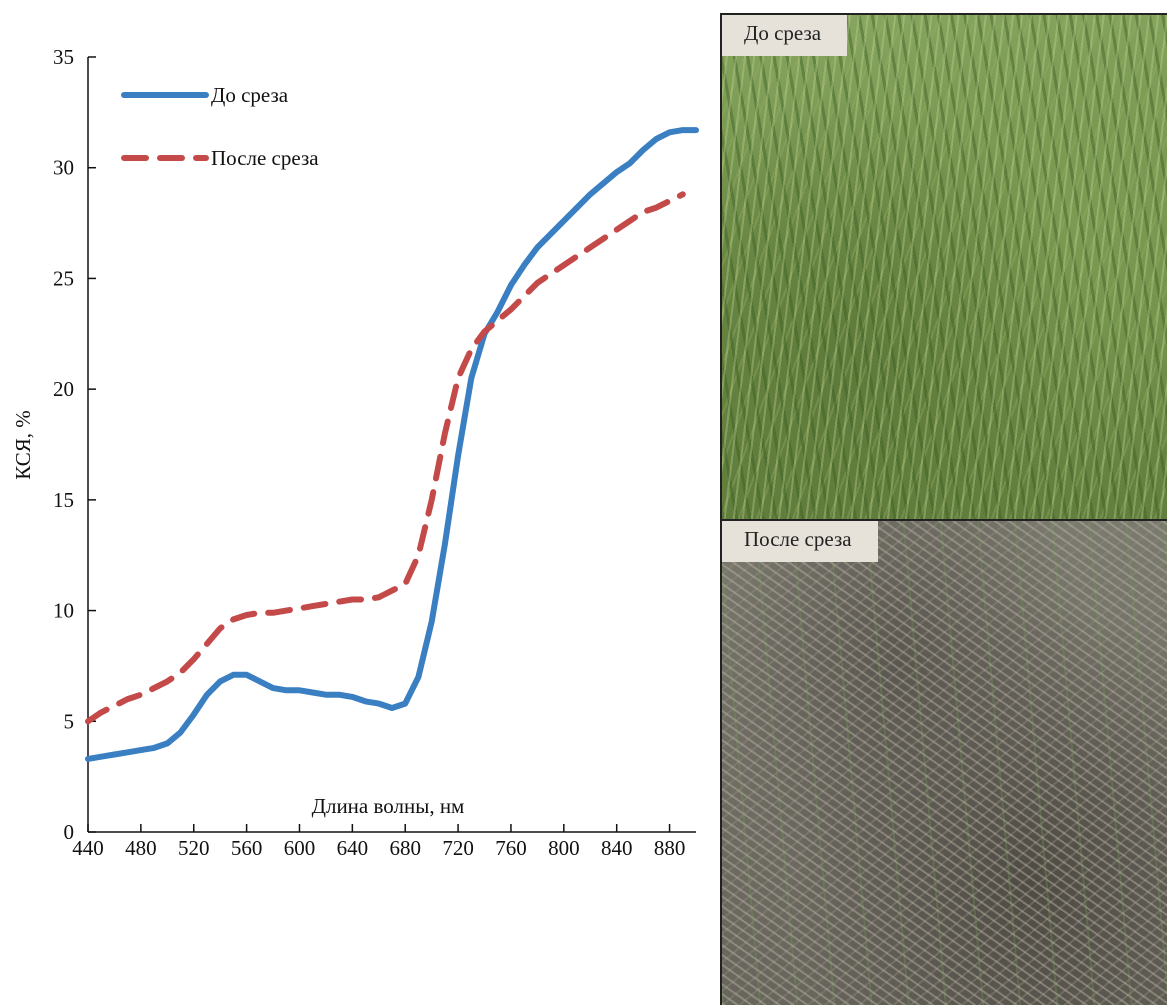  I want to click on y-tick-label: 35, so click(63, 57).